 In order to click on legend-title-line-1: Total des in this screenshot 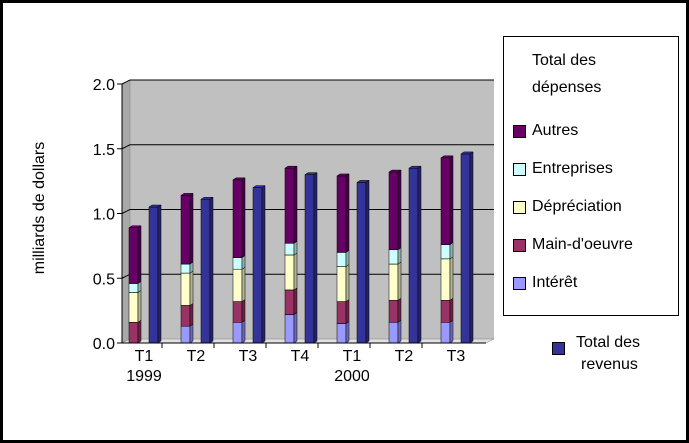, I will do `click(564, 60)`.